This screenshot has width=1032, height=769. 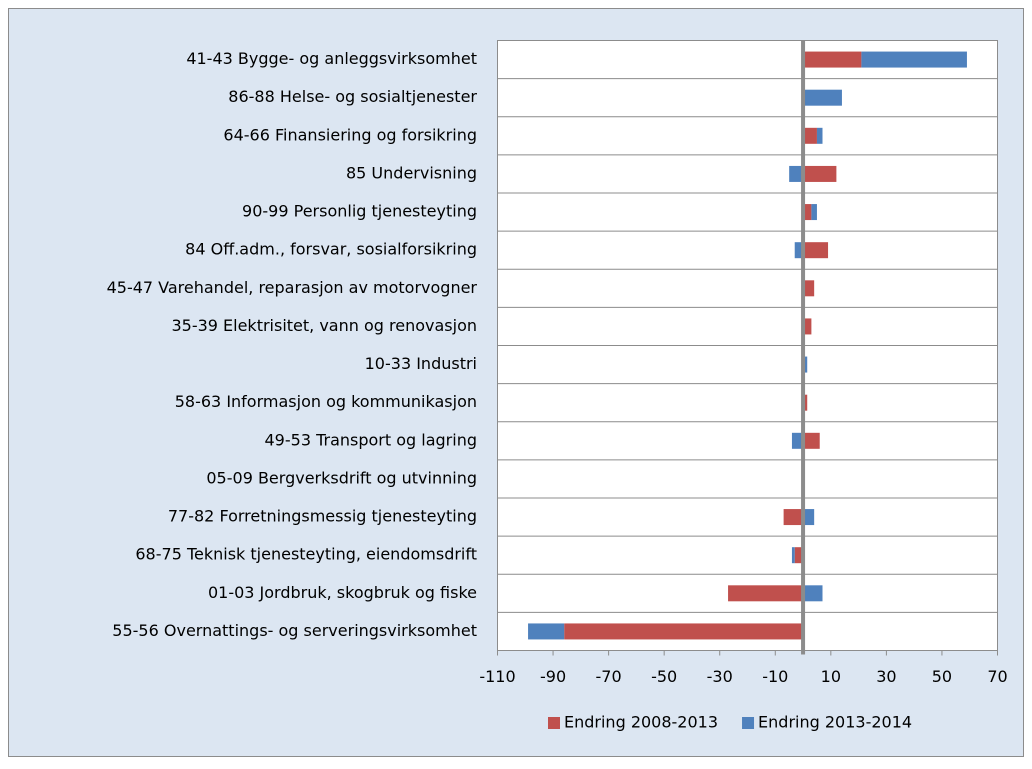 What do you see at coordinates (331, 249) in the screenshot?
I see `y-tick-label: 84 Off.adm., forsvar, sosialforsikring` at bounding box center [331, 249].